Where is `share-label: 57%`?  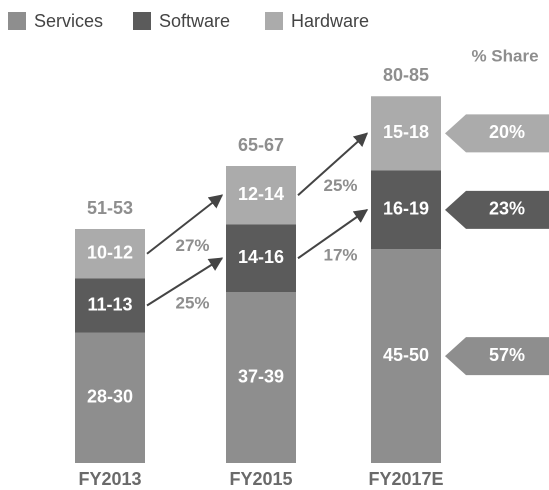 share-label: 57% is located at coordinates (507, 355).